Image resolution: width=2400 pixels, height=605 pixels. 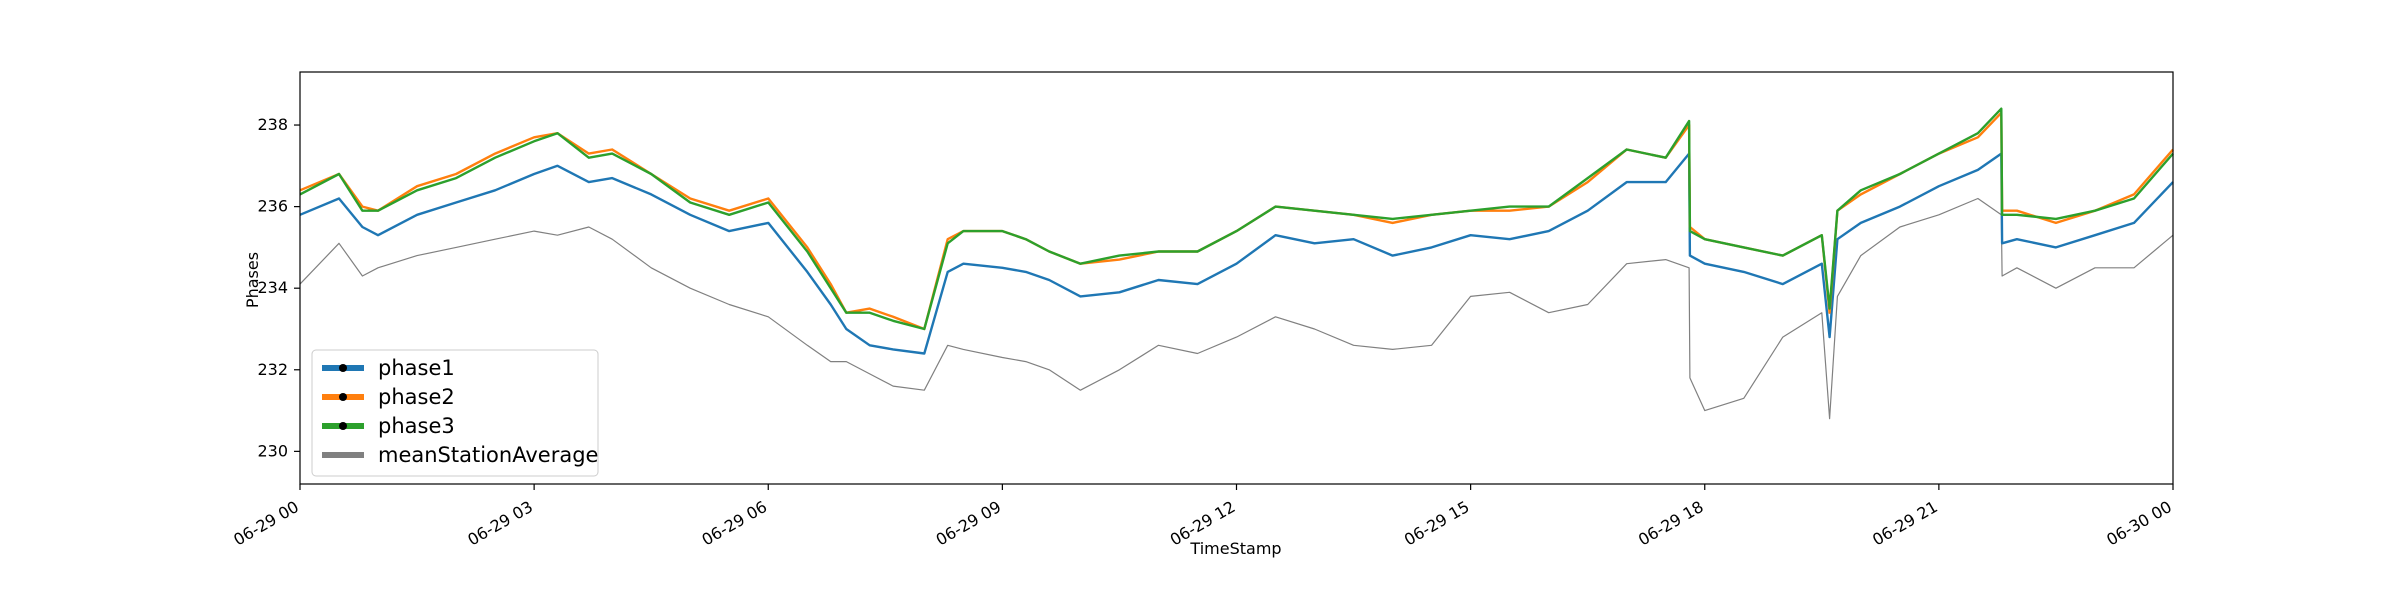 I want to click on legend-label-phase2: phase2, so click(x=416, y=397).